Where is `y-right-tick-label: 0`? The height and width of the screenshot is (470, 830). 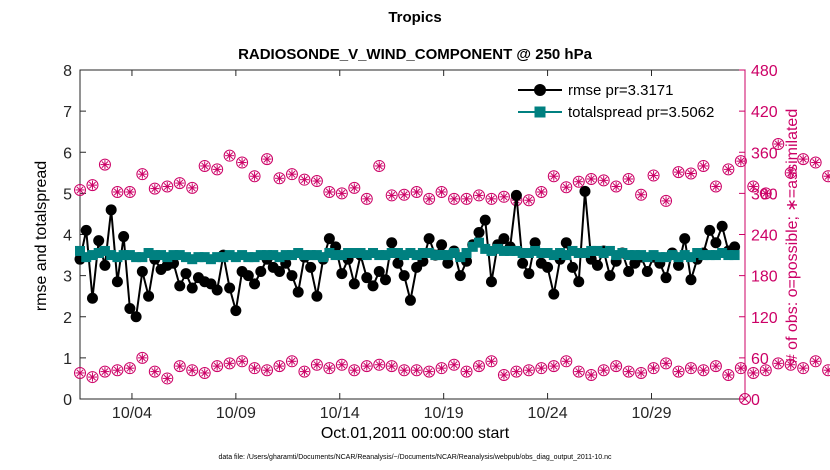 y-right-tick-label: 0 is located at coordinates (755, 400).